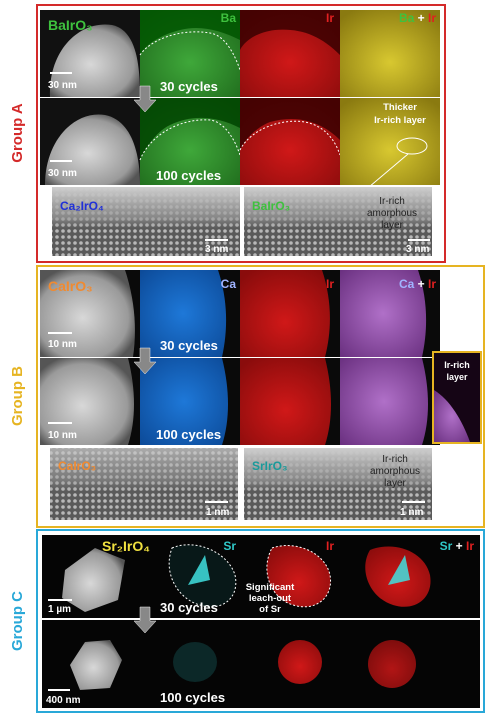  Describe the element at coordinates (452, 416) in the screenshot. I see `inset-image` at that location.